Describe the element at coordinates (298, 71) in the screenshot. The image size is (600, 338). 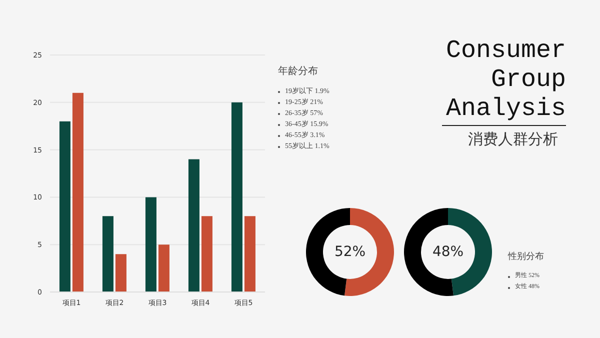
I see `text: 年龄分布` at that location.